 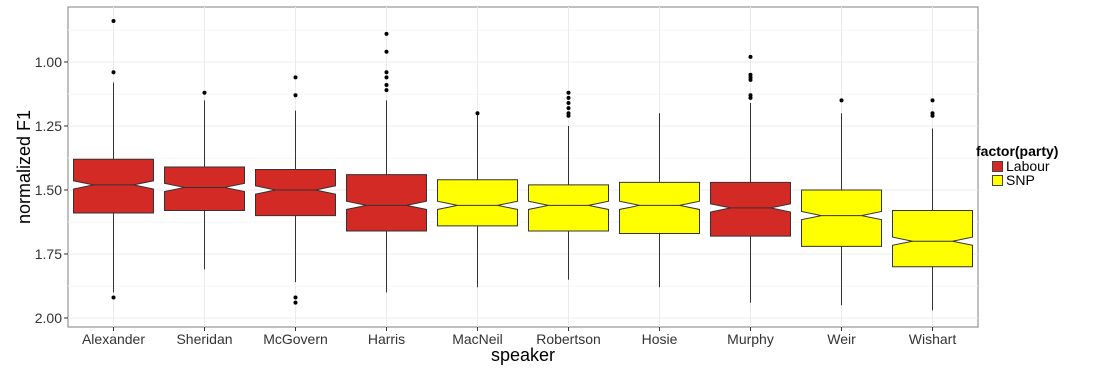 What do you see at coordinates (841, 339) in the screenshot?
I see `x-tick-label: Weir` at bounding box center [841, 339].